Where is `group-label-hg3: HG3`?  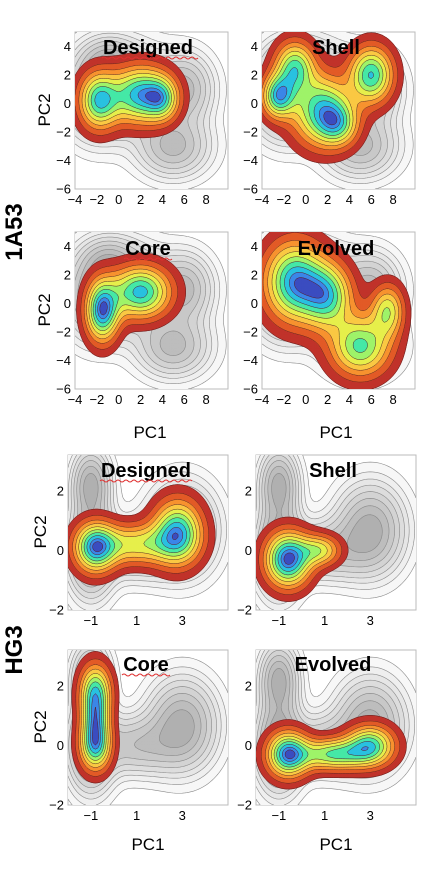
group-label-hg3: HG3 is located at coordinates (14, 649).